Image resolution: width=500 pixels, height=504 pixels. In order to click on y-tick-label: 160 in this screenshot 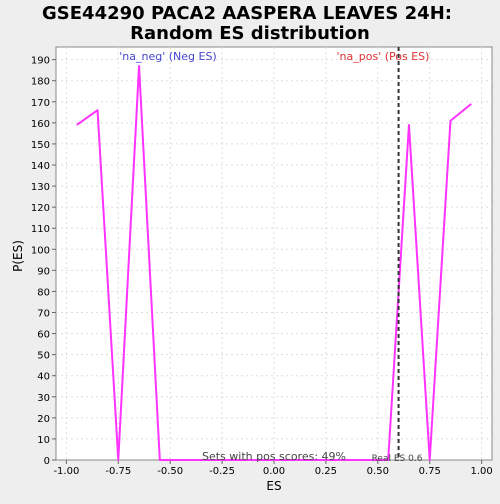, I will do `click(40, 124)`.